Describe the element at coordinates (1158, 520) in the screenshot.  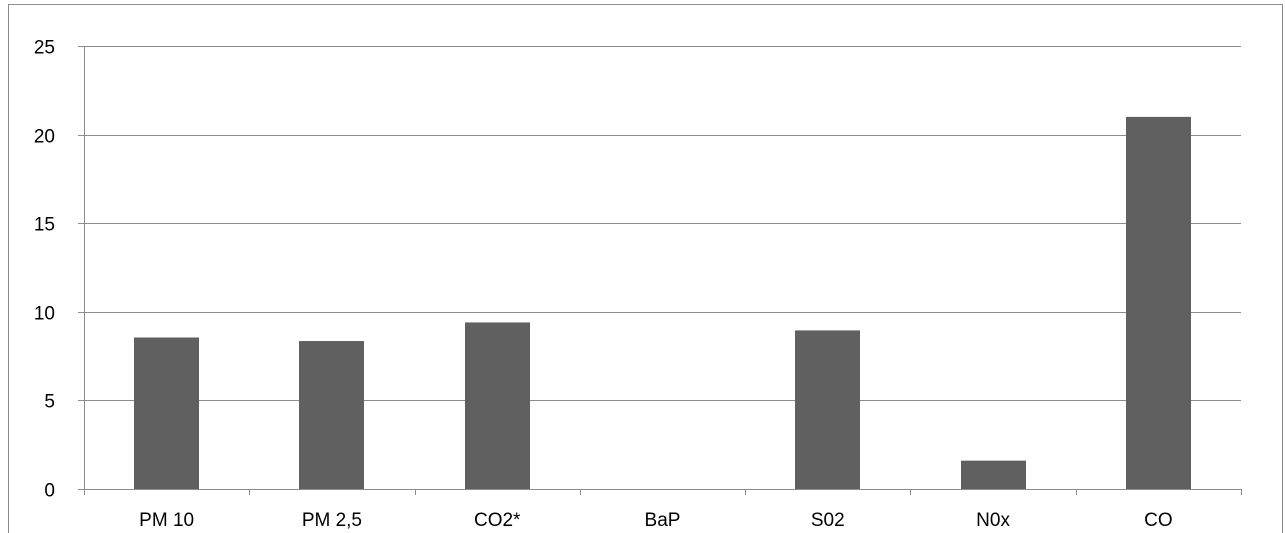
I see `x-tick-label: CO` at that location.